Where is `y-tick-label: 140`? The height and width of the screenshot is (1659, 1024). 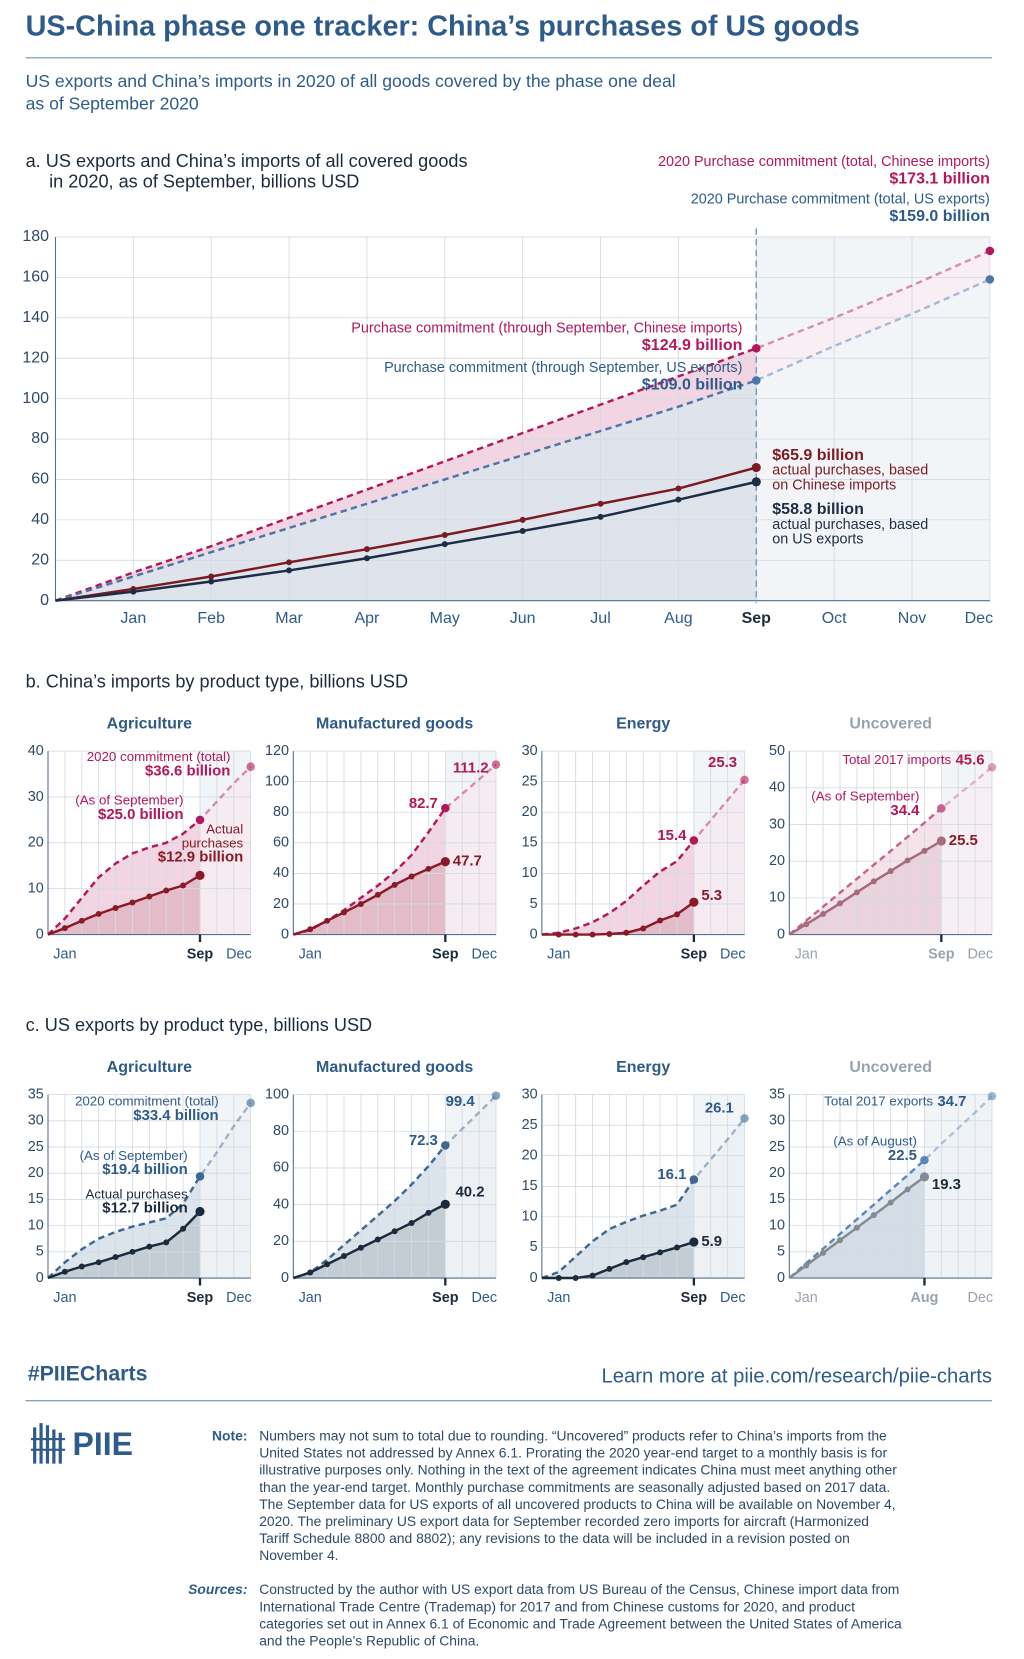 y-tick-label: 140 is located at coordinates (35, 317).